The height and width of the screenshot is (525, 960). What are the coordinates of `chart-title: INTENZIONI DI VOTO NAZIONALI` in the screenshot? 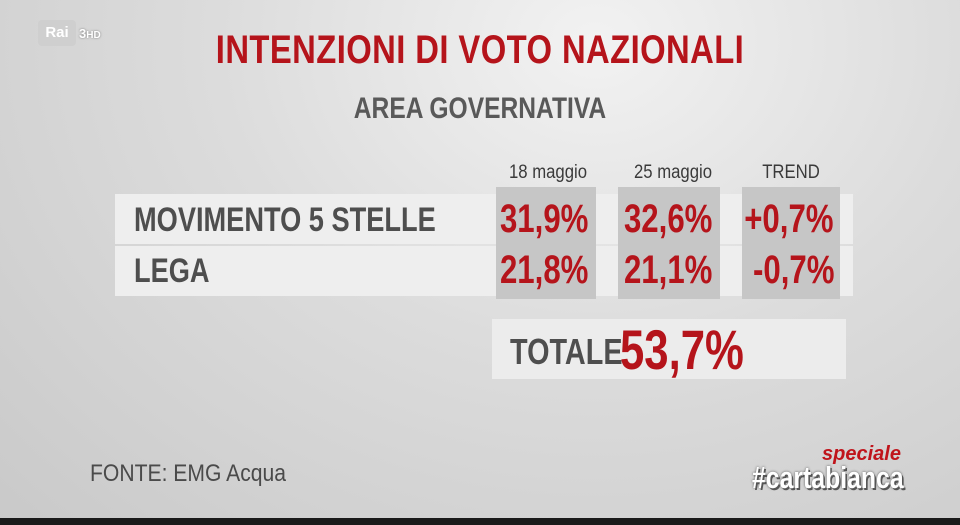 It's located at (480, 50).